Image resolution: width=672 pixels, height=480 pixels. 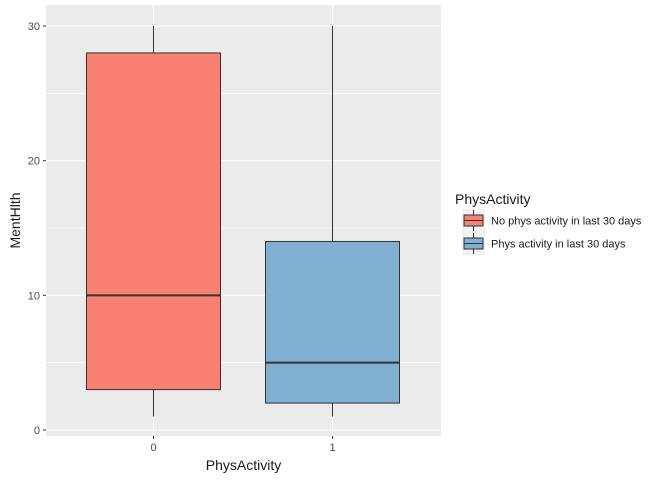 I want to click on legend-entry: Phys activity in last 30 days, so click(x=544, y=243).